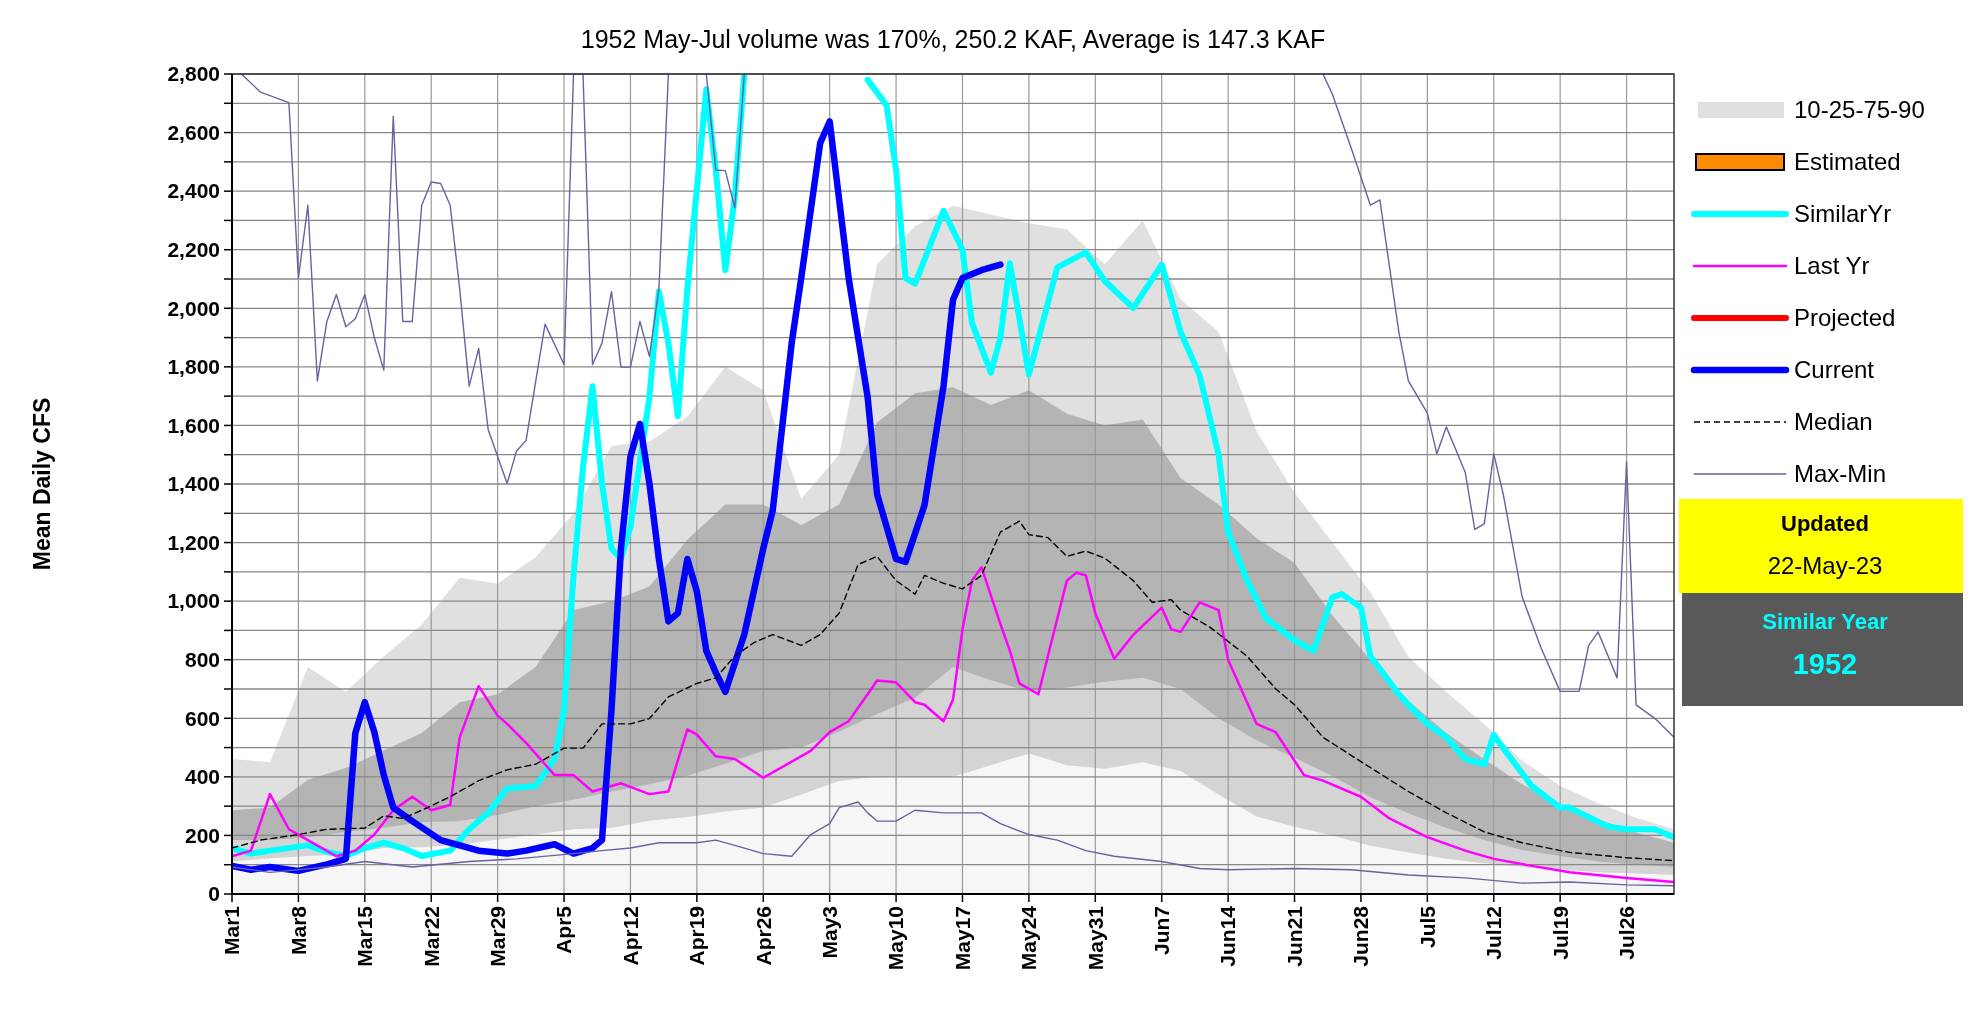 The width and height of the screenshot is (1971, 1015). Describe the element at coordinates (193, 601) in the screenshot. I see `y-tick-label: 1,000` at that location.